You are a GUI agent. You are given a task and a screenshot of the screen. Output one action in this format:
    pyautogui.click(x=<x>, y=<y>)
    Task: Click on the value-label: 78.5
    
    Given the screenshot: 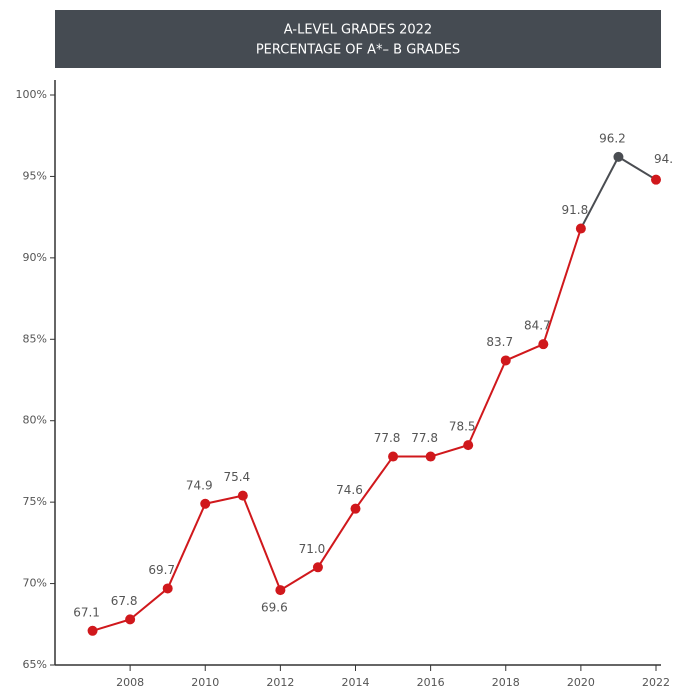 What is the action you would take?
    pyautogui.click(x=462, y=427)
    